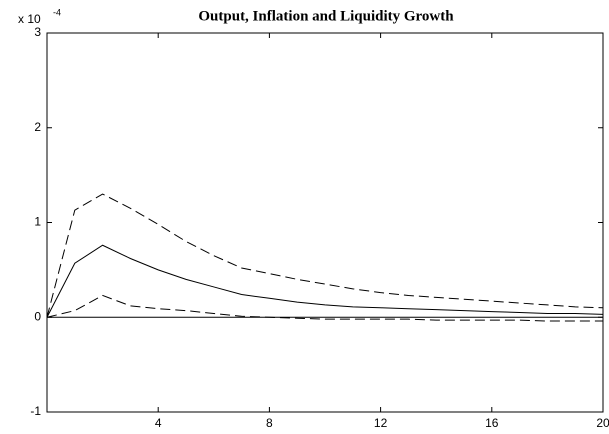 This screenshot has width=609, height=434. What do you see at coordinates (29, 19) in the screenshot?
I see `y-multiplier: x 10` at bounding box center [29, 19].